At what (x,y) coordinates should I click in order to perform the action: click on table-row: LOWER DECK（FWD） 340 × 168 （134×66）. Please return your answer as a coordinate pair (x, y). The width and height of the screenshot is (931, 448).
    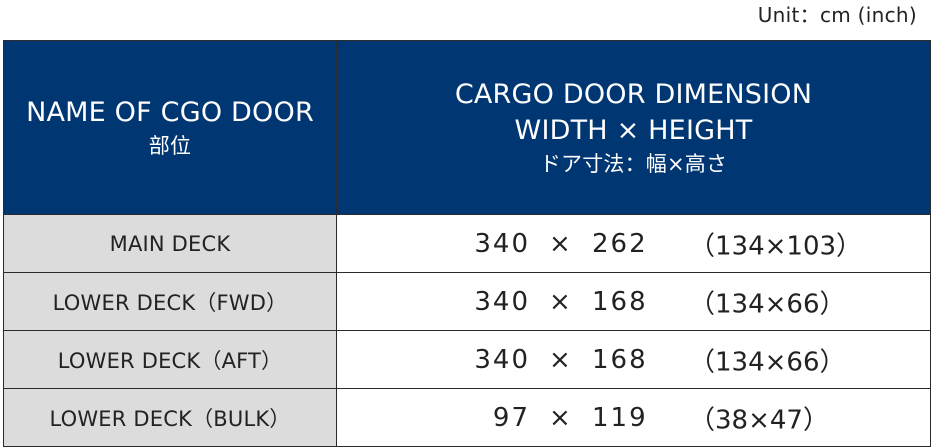
    Looking at the image, I should click on (467, 301).